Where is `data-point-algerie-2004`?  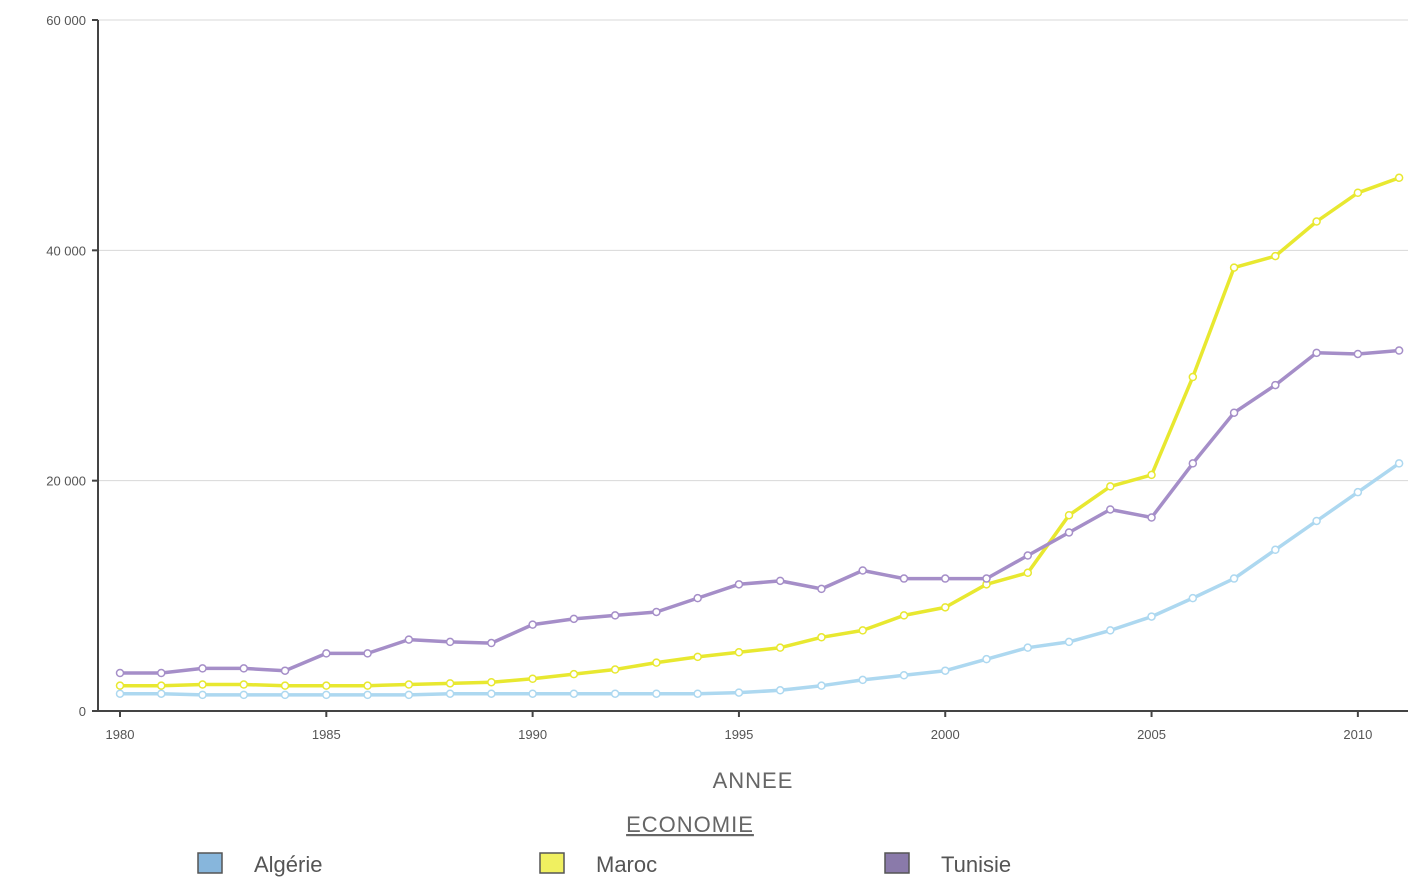 data-point-algerie-2004 is located at coordinates (1110, 630).